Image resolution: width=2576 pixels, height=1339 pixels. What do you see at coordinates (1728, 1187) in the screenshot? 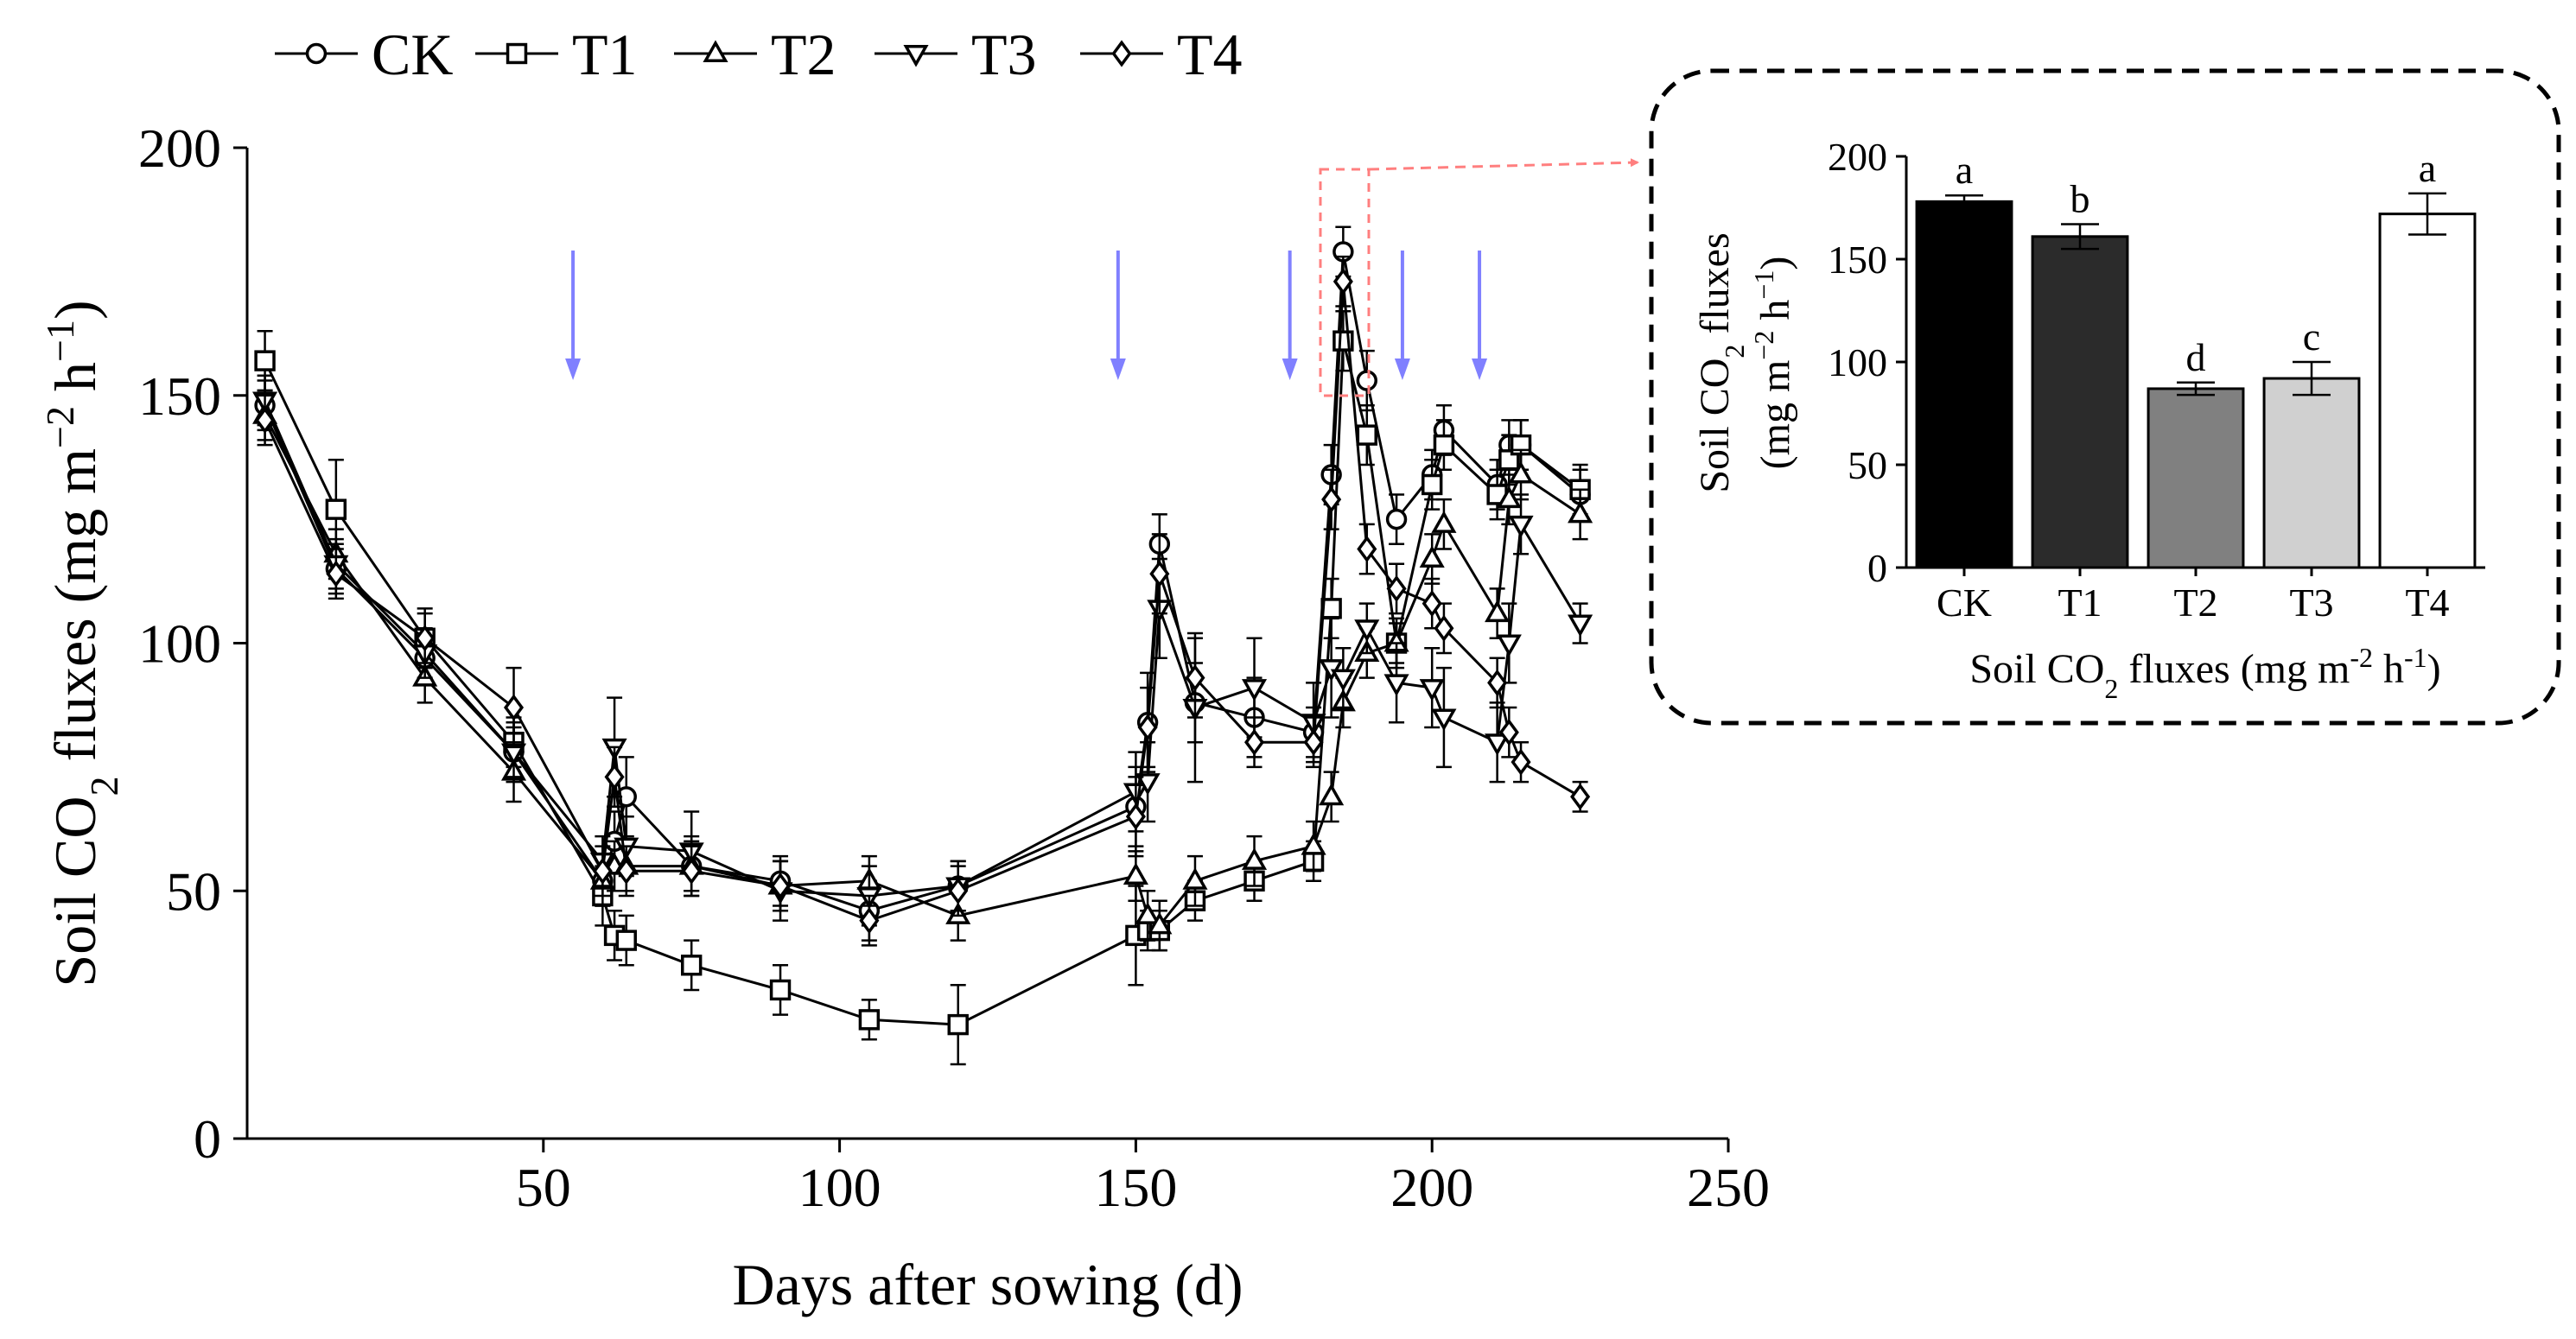
I see `main-x-tick-label: 250` at bounding box center [1728, 1187].